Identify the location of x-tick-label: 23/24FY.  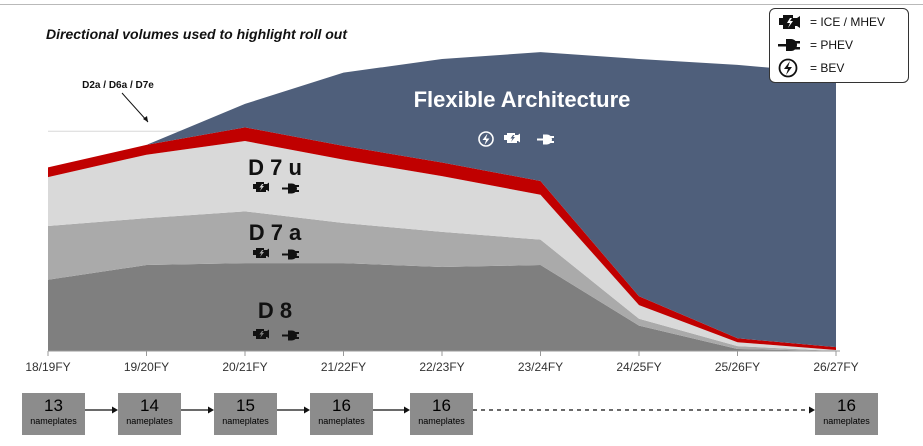
(540, 367).